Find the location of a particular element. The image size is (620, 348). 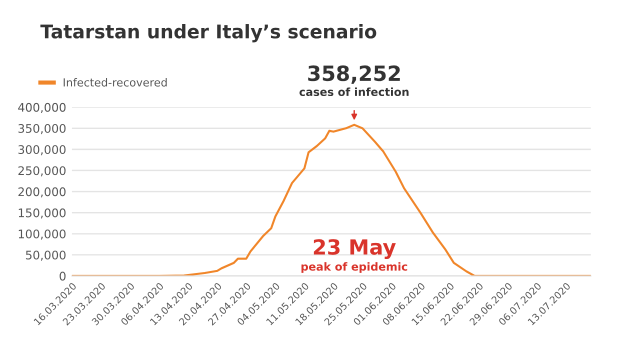

y-tick-label: 350,000 is located at coordinates (42, 129).